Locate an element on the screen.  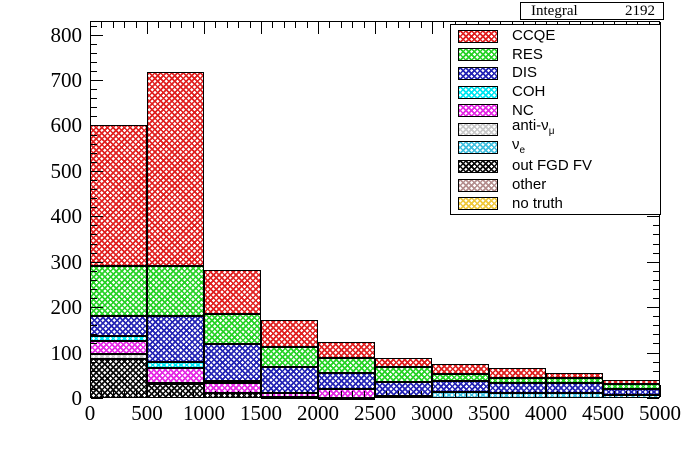
legend-swatch-out-FGD-FV is located at coordinates (478, 166).